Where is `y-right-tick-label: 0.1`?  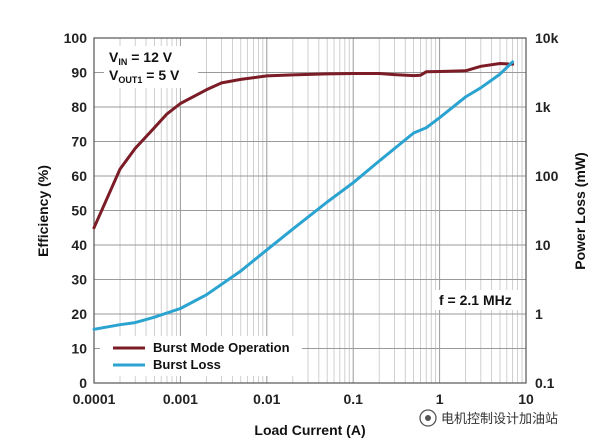 y-right-tick-label: 0.1 is located at coordinates (545, 383).